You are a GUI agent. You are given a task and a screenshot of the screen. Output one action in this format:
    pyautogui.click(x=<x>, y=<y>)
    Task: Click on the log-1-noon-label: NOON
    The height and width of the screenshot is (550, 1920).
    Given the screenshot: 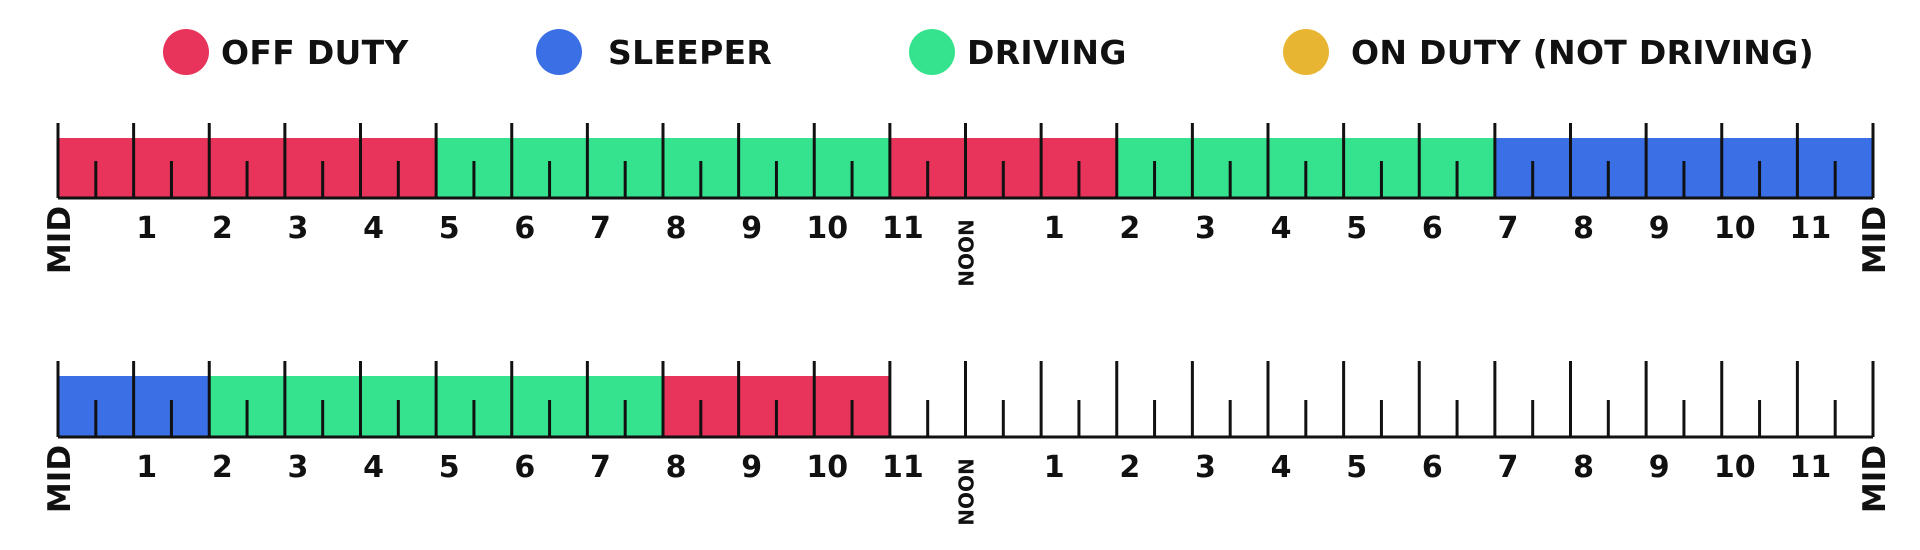 What is the action you would take?
    pyautogui.click(x=967, y=252)
    